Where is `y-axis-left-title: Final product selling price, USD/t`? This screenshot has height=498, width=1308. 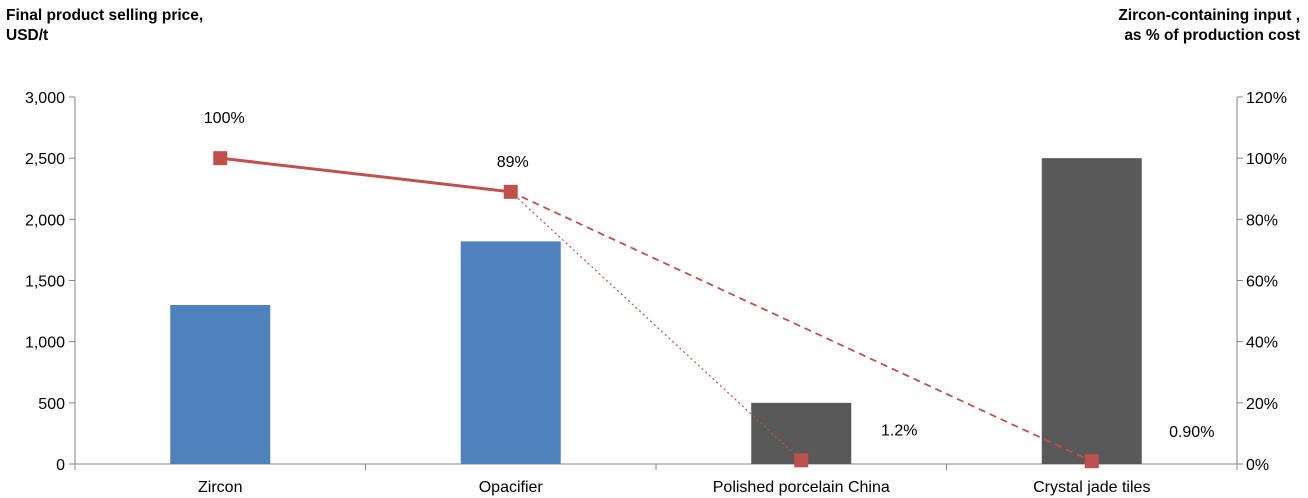 y-axis-left-title: Final product selling price, USD/t is located at coordinates (105, 25).